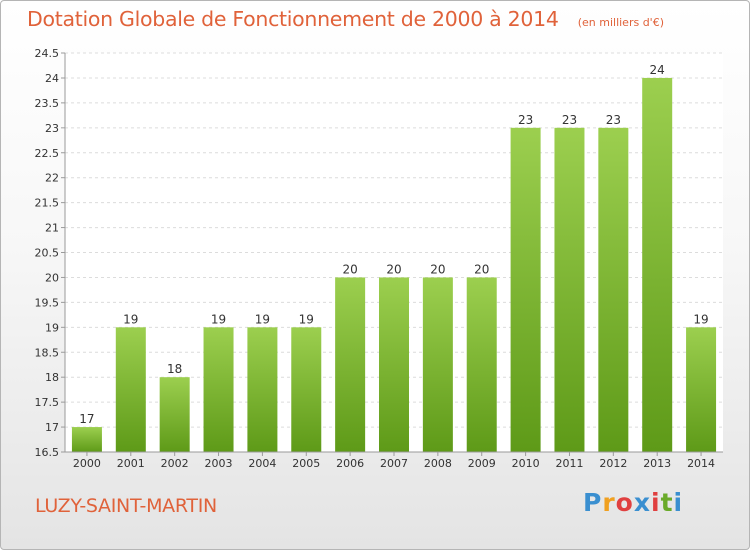 The height and width of the screenshot is (550, 750). Describe the element at coordinates (393, 269) in the screenshot. I see `data-label-2007: 20` at that location.